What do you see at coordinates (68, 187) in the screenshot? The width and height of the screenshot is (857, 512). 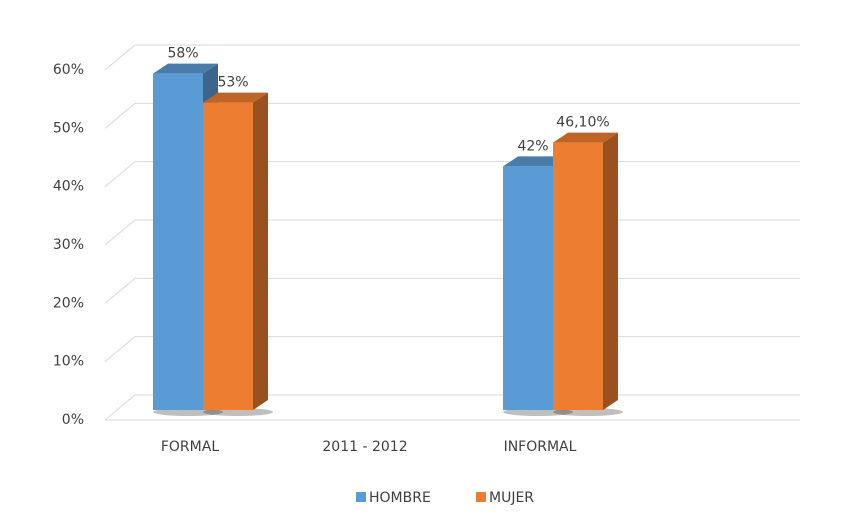 I see `y-tick-label: 40%` at bounding box center [68, 187].